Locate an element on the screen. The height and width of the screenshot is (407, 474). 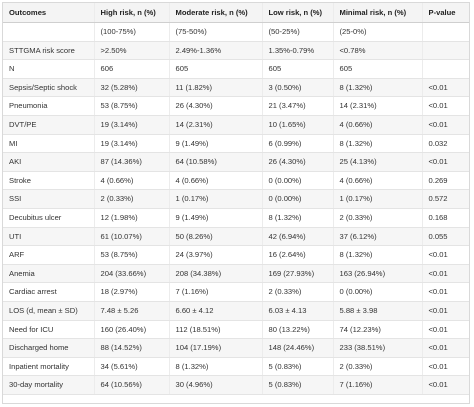
cell-moderate-risk: 50 (8.26%) is located at coordinates (216, 237).